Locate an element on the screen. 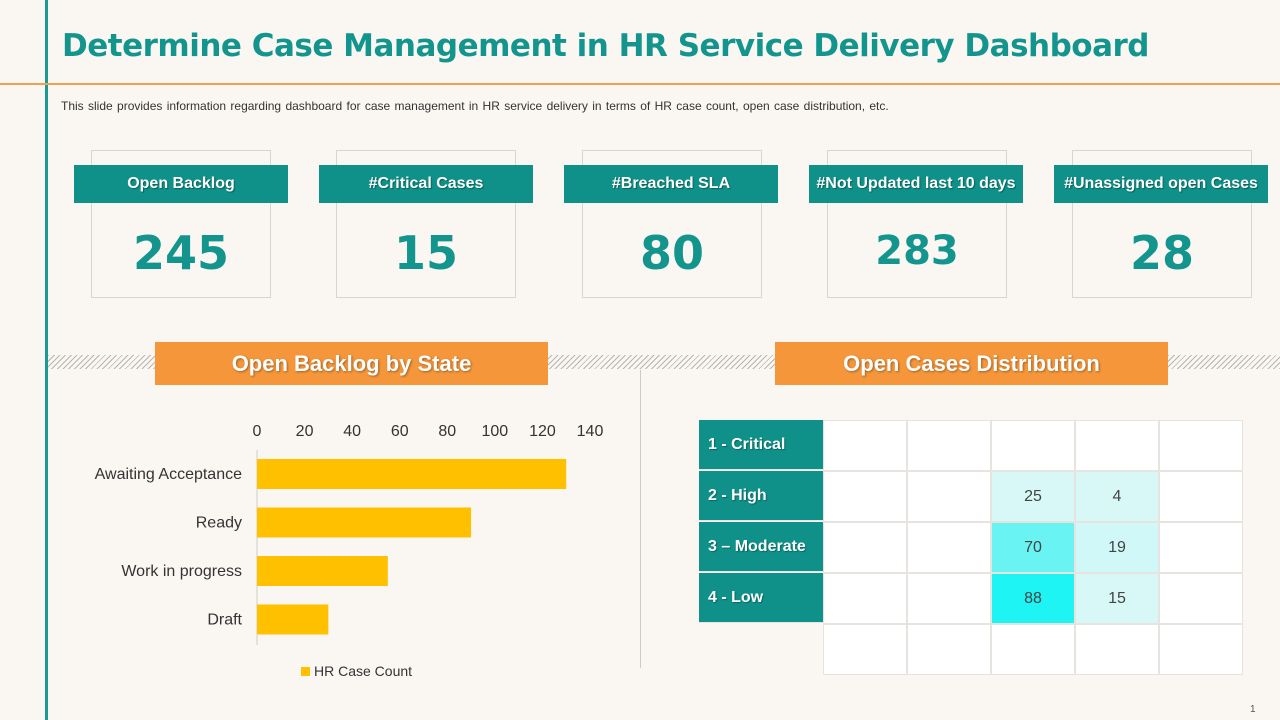 This screenshot has height=720, width=1280. x-tick-label: 140 is located at coordinates (590, 431).